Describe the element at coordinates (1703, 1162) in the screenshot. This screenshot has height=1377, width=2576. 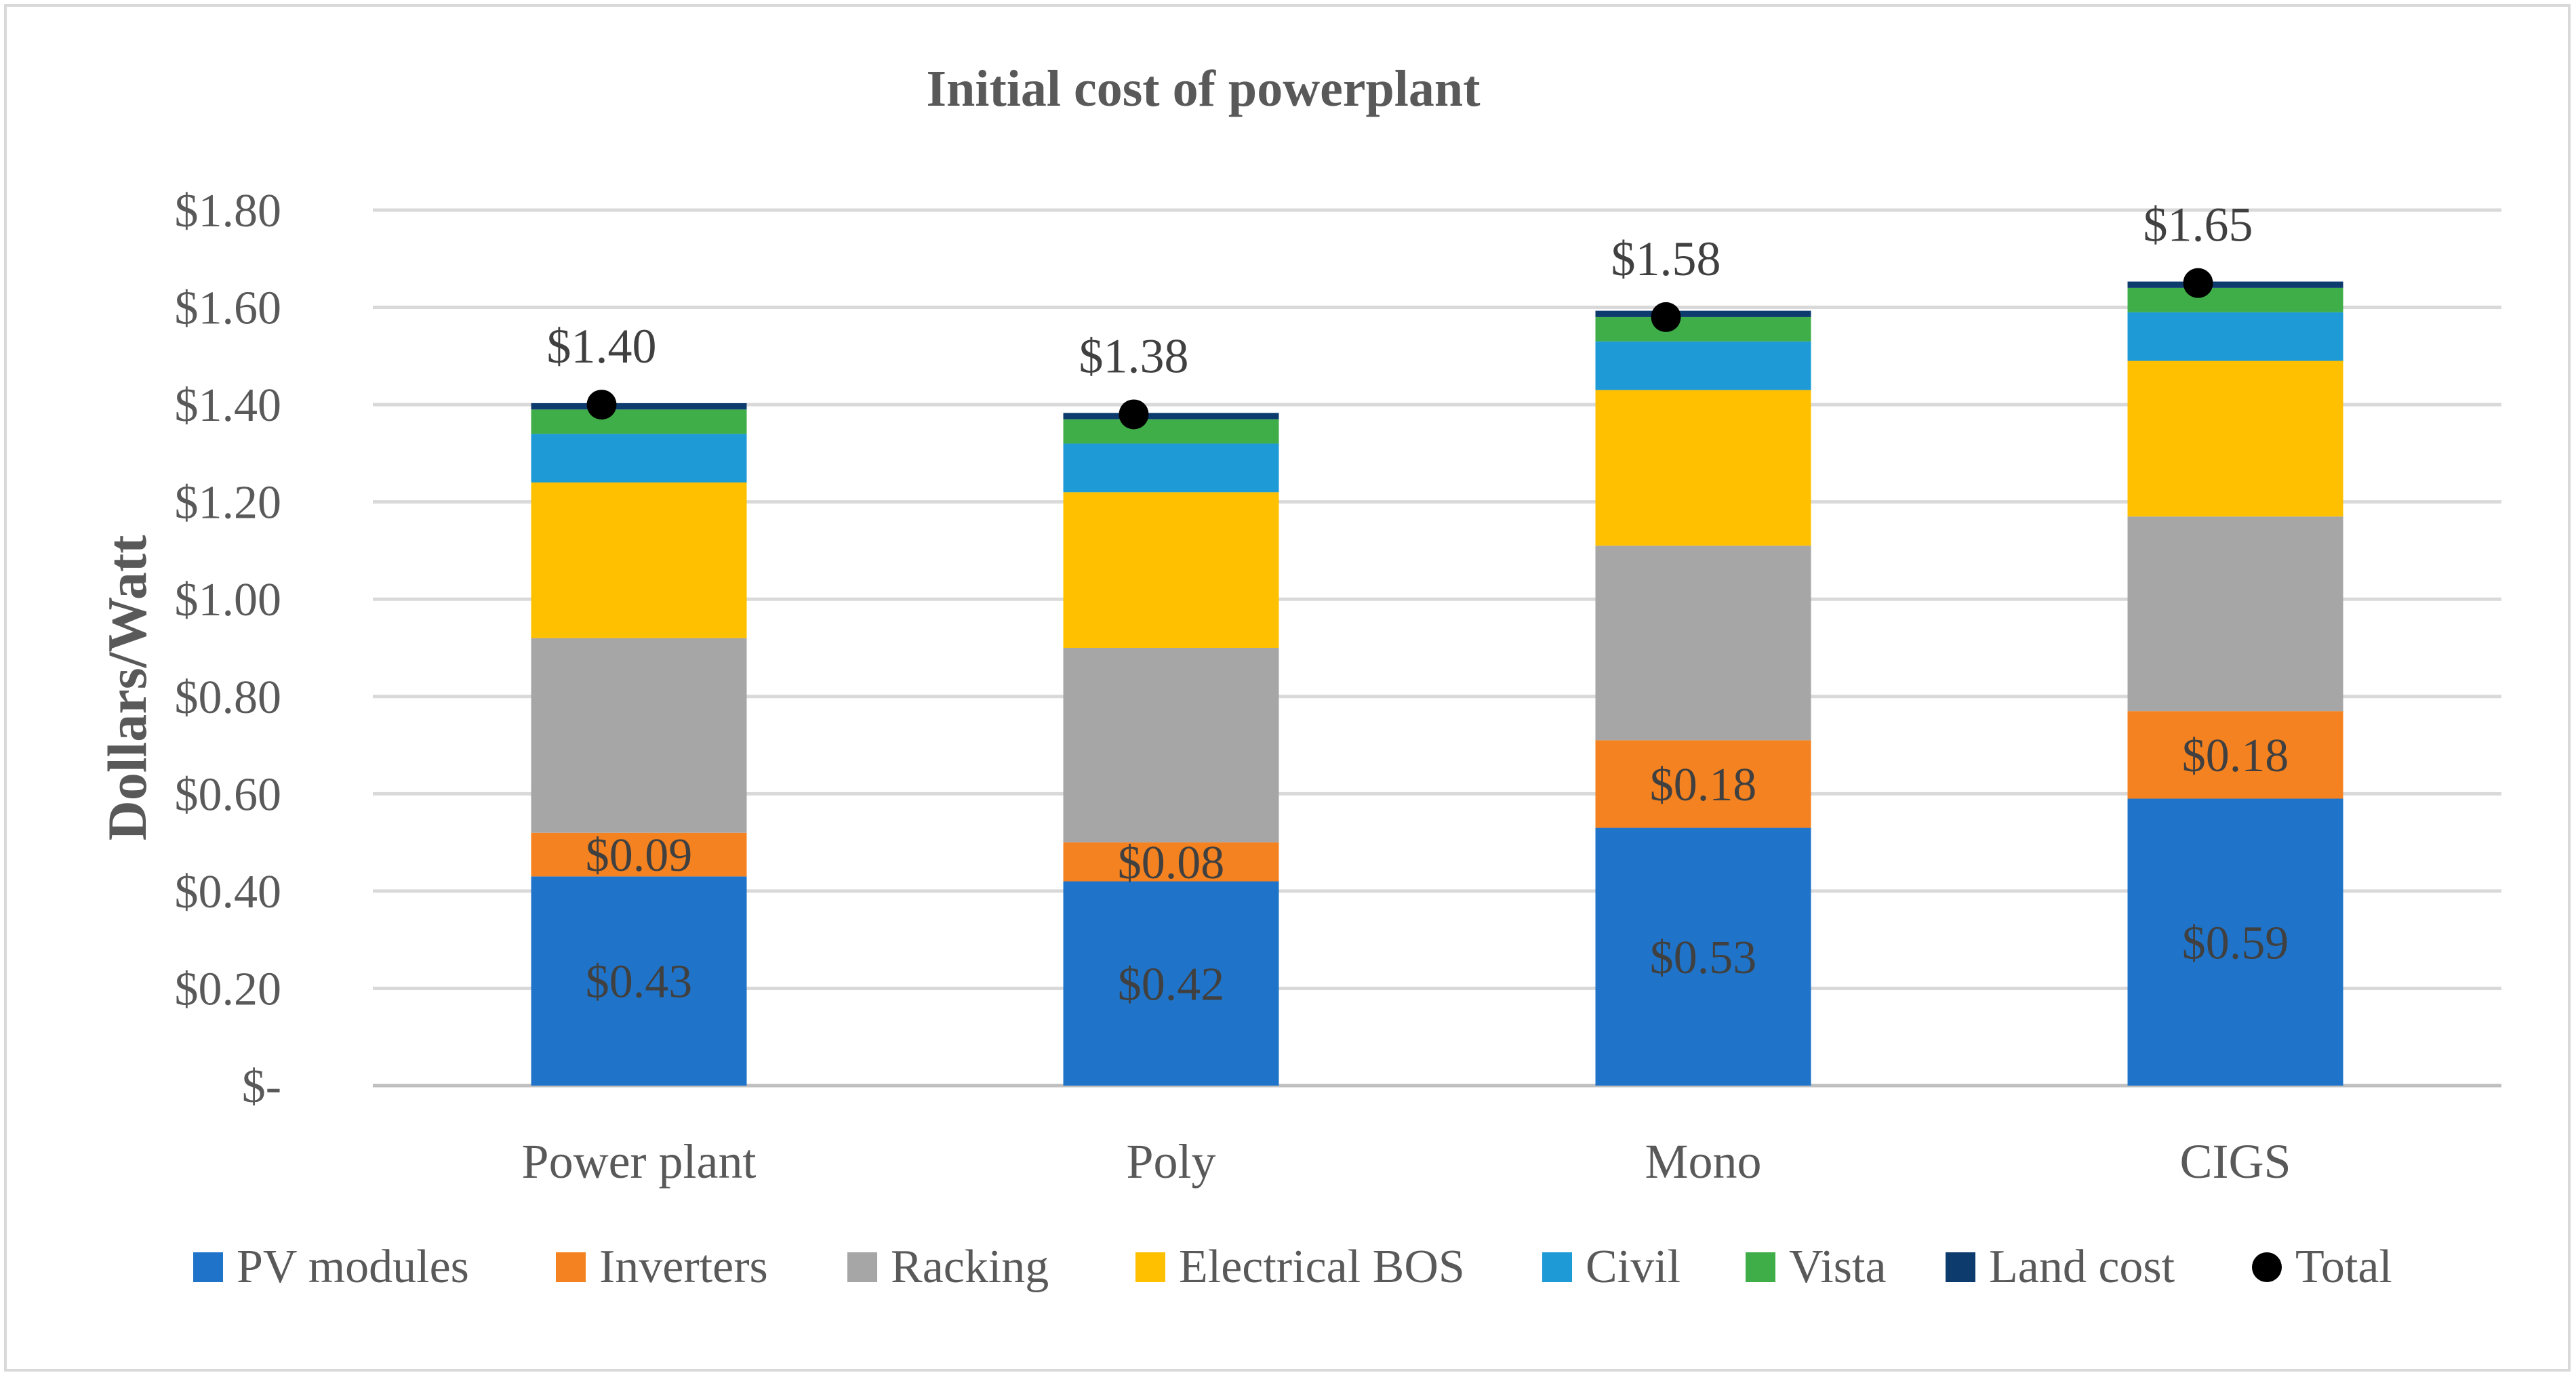
I see `x-tick-label: Mono` at that location.